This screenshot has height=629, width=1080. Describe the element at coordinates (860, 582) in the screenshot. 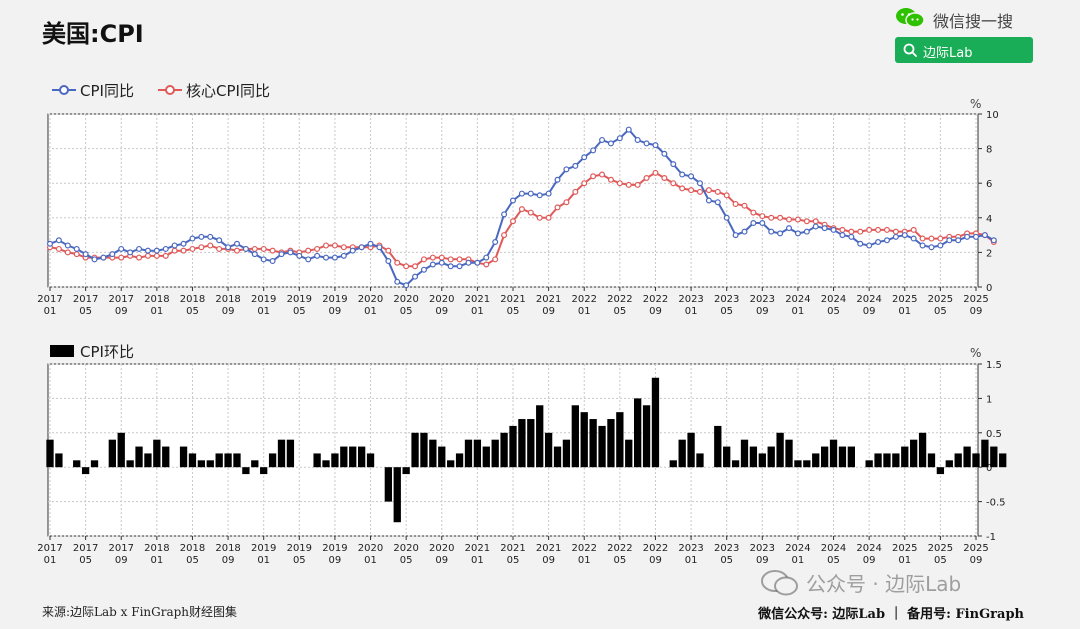

I see `watermark: 公众号 · 边际Lab` at that location.